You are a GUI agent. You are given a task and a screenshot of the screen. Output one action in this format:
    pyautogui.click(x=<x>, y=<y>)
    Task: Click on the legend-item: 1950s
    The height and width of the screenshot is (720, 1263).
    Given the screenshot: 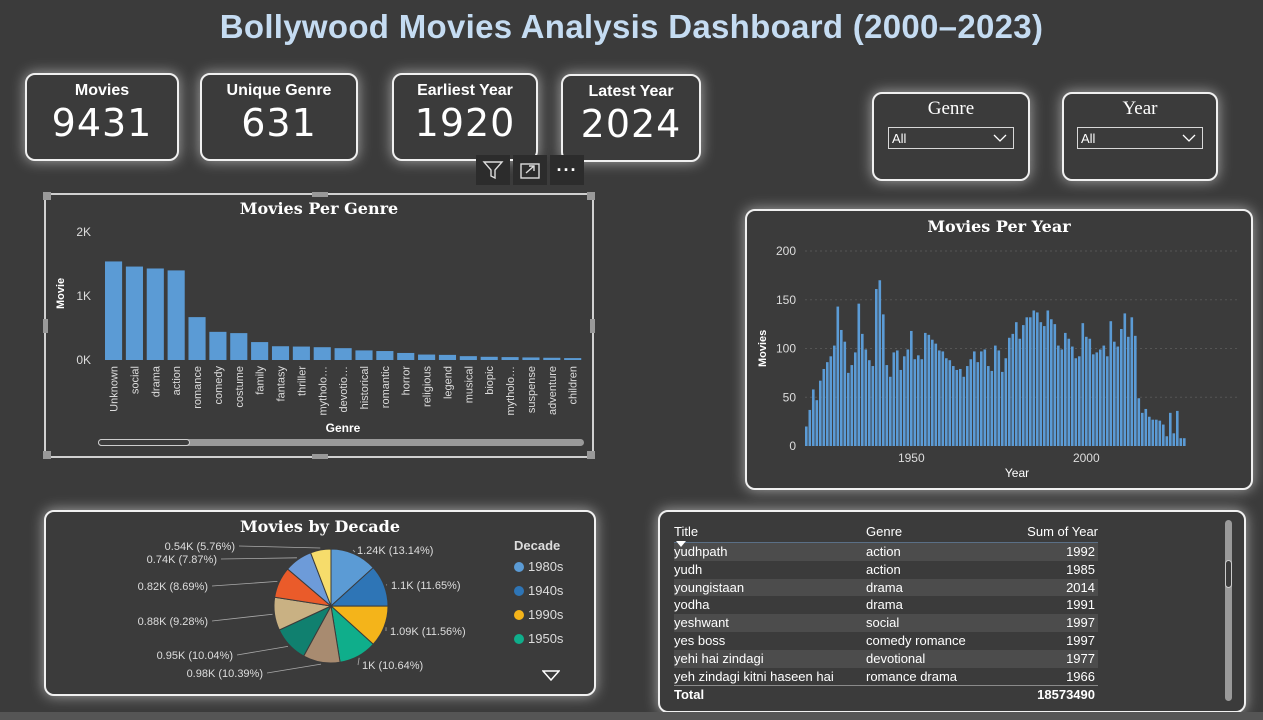 What is the action you would take?
    pyautogui.click(x=538, y=638)
    